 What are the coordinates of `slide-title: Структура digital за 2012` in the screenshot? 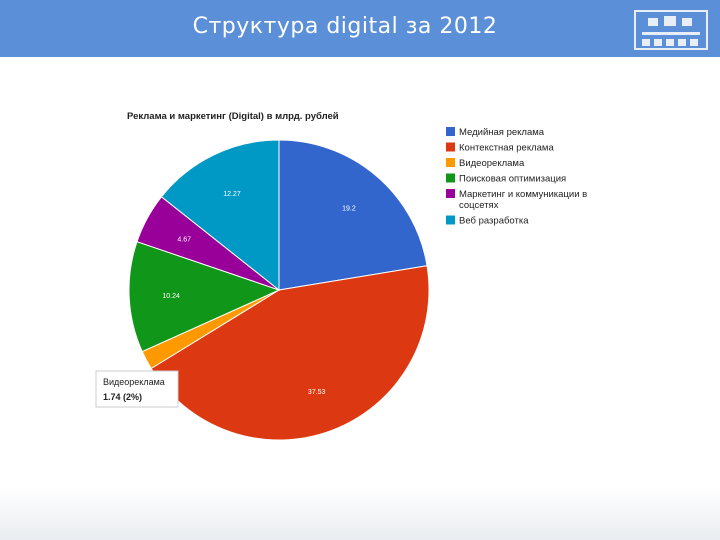 It's located at (345, 26).